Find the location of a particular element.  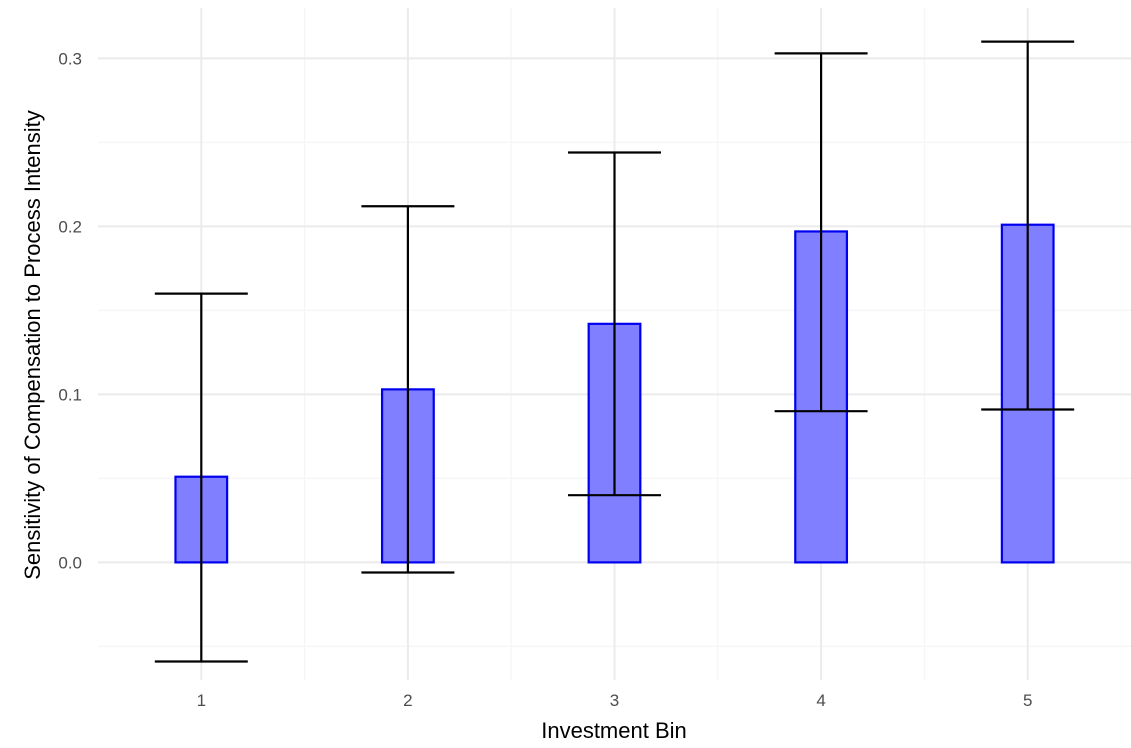

x-axis-title: Investment Bin is located at coordinates (614, 730).